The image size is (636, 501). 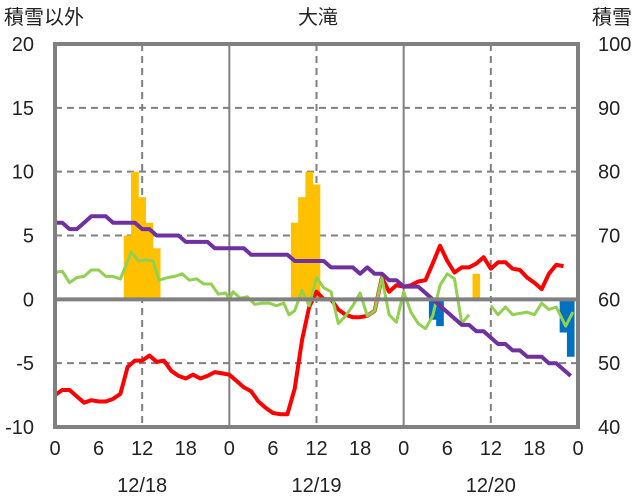 What do you see at coordinates (609, 364) in the screenshot?
I see `y-right-tick-label: 50` at bounding box center [609, 364].